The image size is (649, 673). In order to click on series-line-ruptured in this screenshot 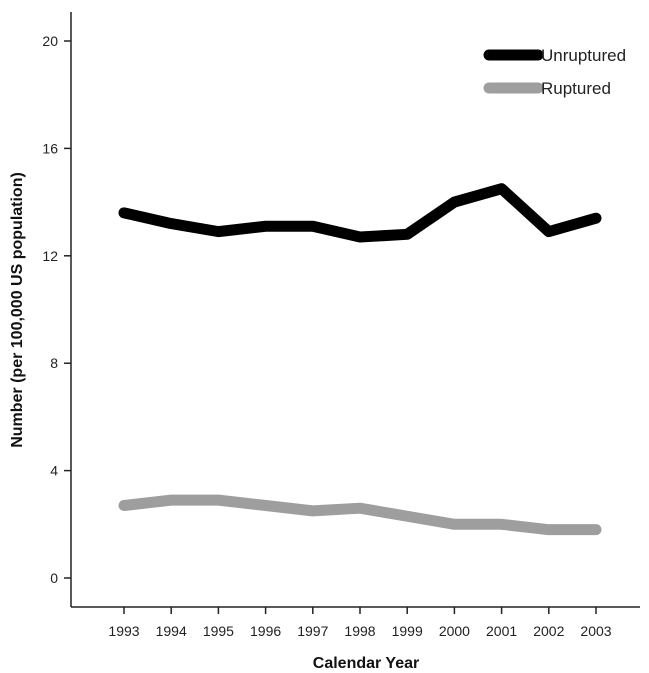, I will do `click(360, 515)`.